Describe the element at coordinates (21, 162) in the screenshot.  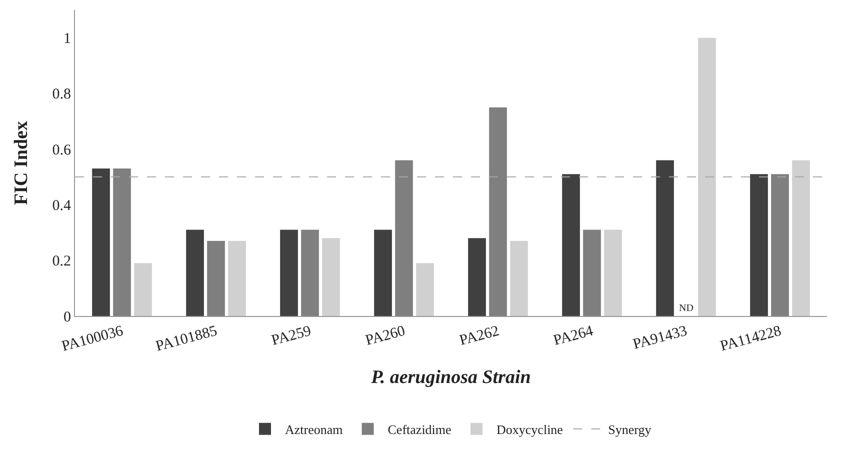
I see `y-axis-title: FIC Index` at that location.